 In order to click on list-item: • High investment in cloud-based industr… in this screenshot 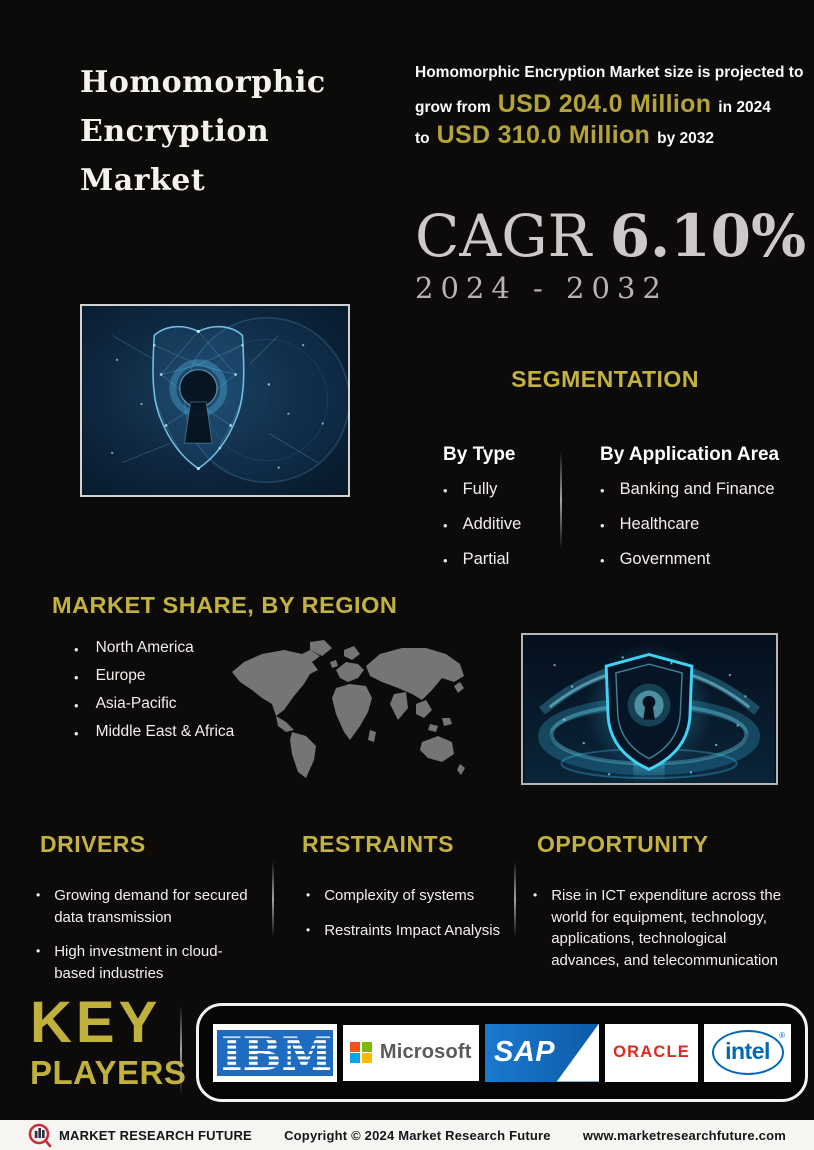, I will do `click(145, 962)`.